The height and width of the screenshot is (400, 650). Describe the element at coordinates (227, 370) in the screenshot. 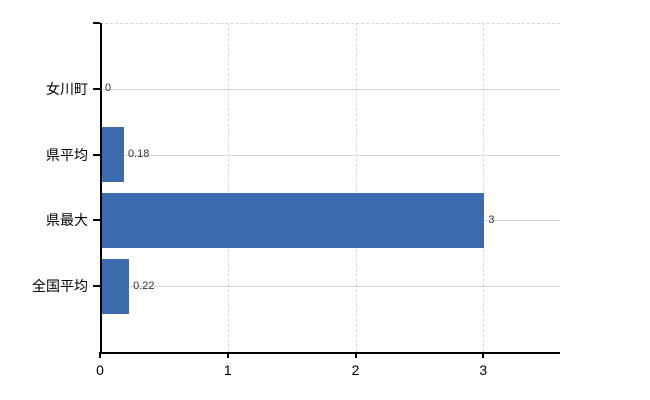

I see `x-tick-label: 1` at that location.